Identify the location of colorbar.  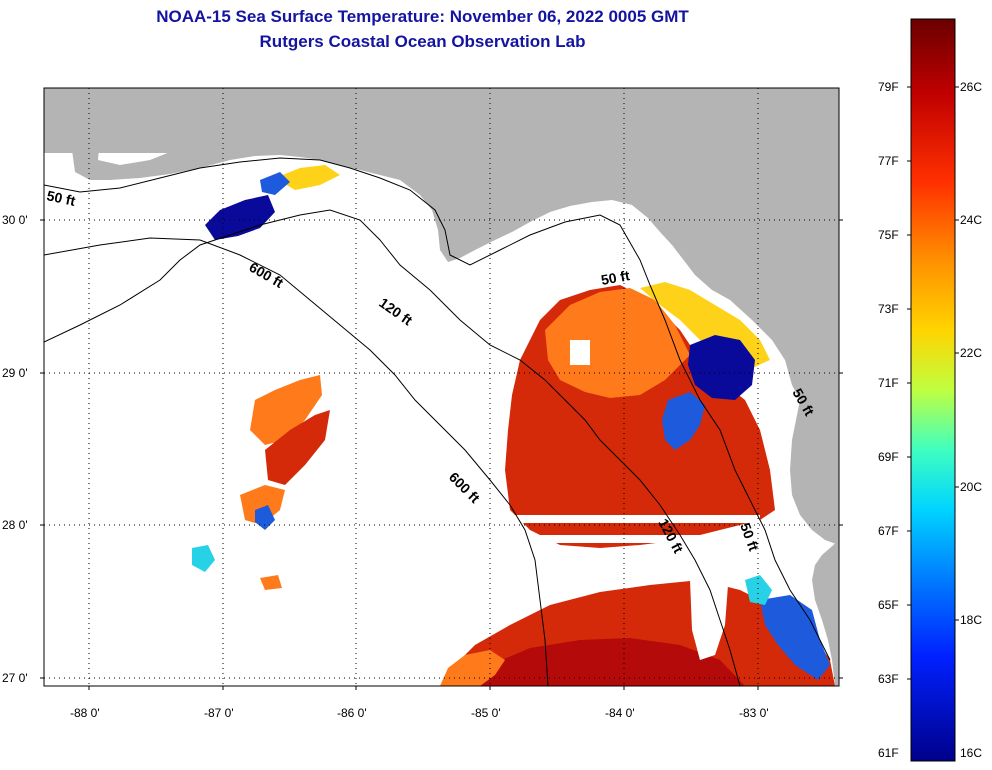
(933, 390).